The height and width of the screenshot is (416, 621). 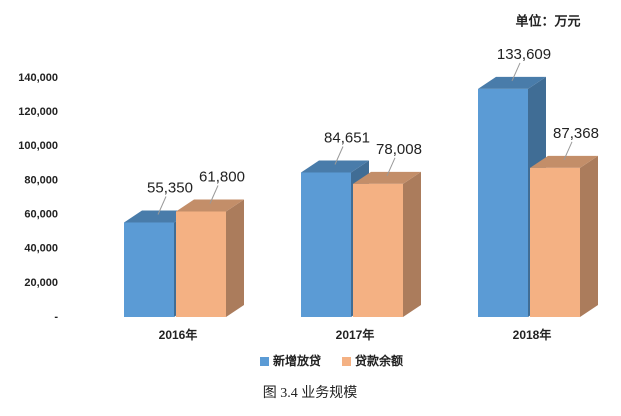 I want to click on y-tick-label: 140,000, so click(x=38, y=78).